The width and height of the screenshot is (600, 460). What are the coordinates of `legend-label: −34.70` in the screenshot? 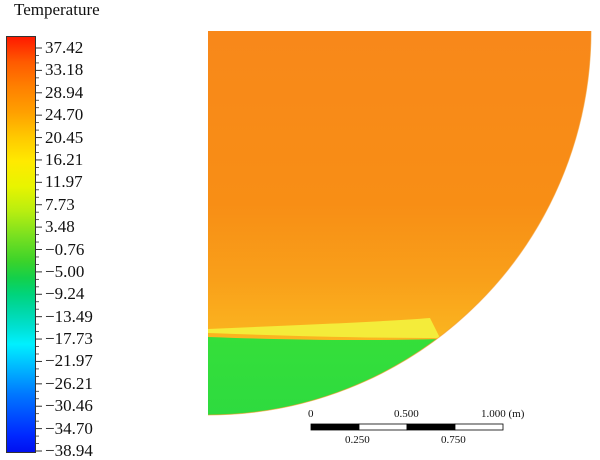 It's located at (69, 428).